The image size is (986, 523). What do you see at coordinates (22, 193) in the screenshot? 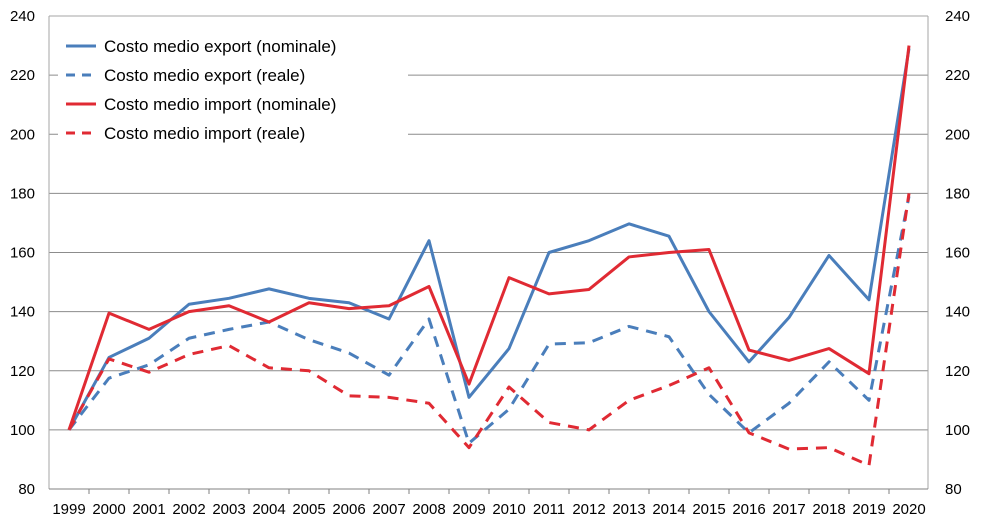
I see `y-tick-label: 180` at bounding box center [22, 193].